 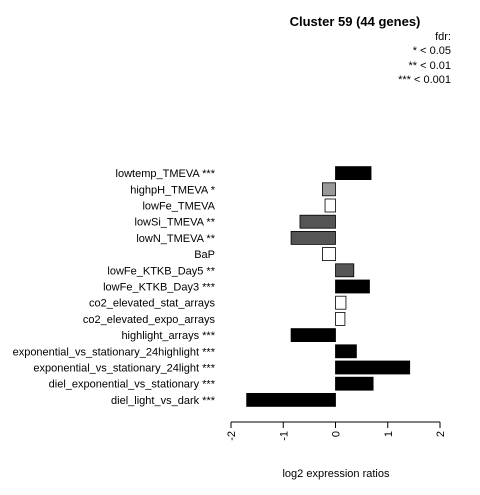 What do you see at coordinates (355, 21) in the screenshot?
I see `chart-title: Cluster 59 (44 genes)` at bounding box center [355, 21].